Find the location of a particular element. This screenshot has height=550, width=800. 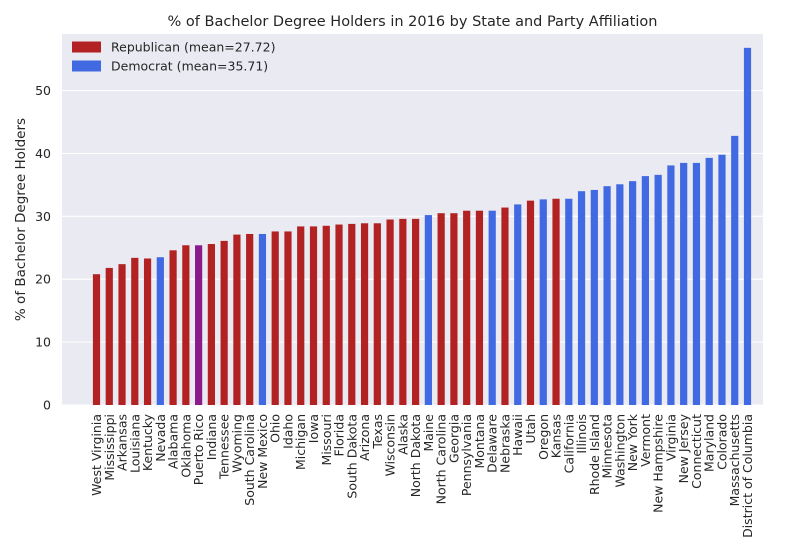

x-tick-label: Virginia is located at coordinates (670, 437).